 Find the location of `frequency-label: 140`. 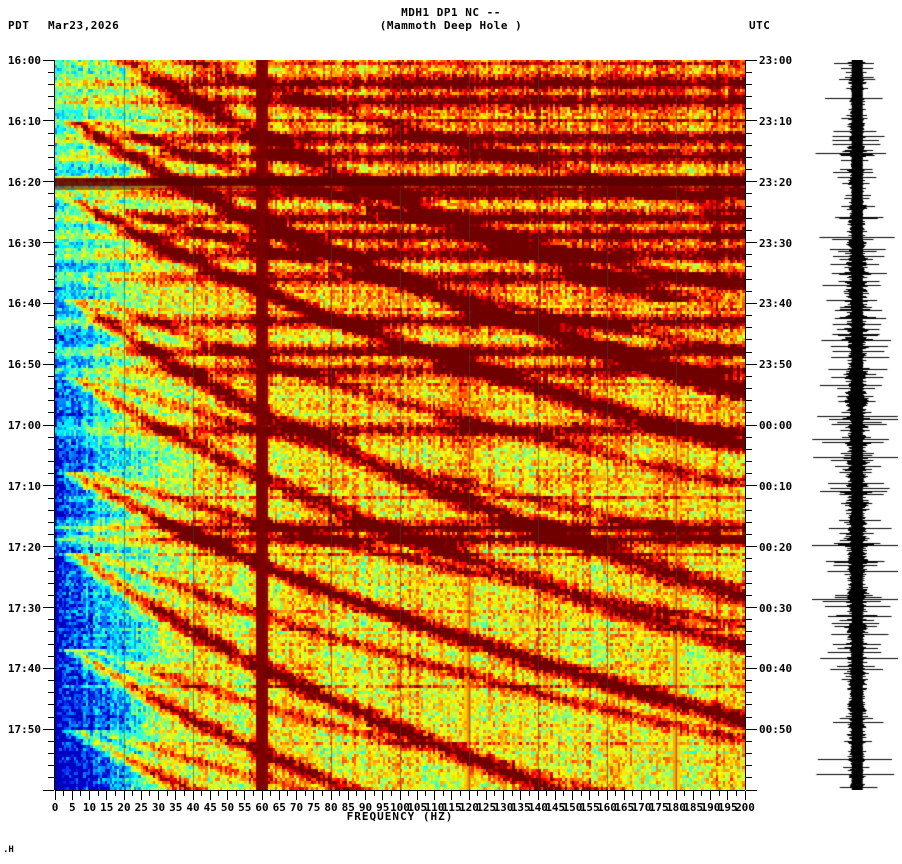

frequency-label: 140 is located at coordinates (538, 807).